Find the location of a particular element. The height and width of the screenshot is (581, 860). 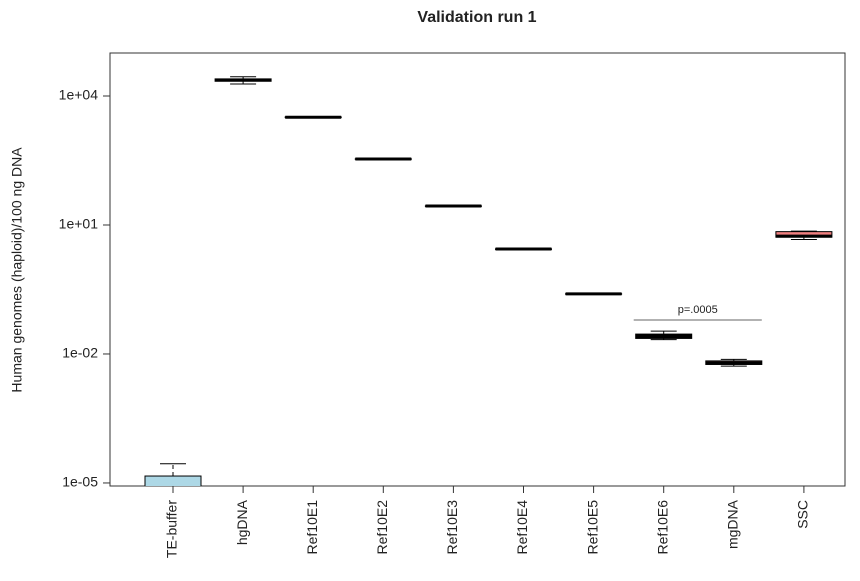

x-tick-label: Ref10E6 is located at coordinates (662, 527).